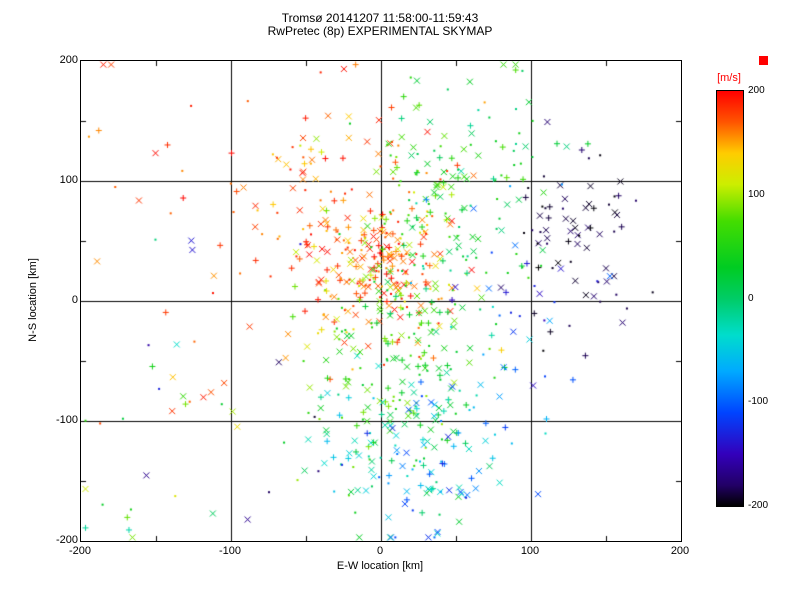 The width and height of the screenshot is (800, 600). What do you see at coordinates (66, 540) in the screenshot?
I see `y-tick-label: -200` at bounding box center [66, 540].